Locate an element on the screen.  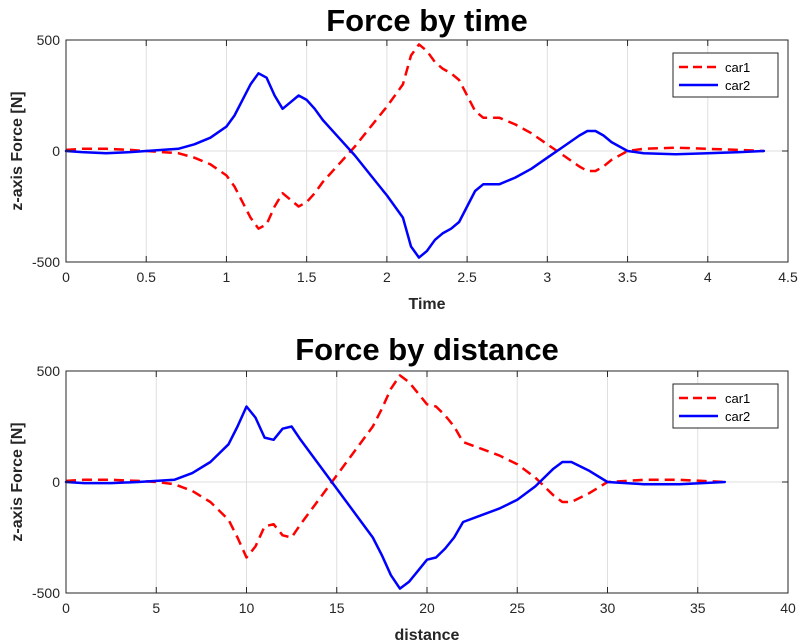
x-tick-label: 3 is located at coordinates (547, 277).